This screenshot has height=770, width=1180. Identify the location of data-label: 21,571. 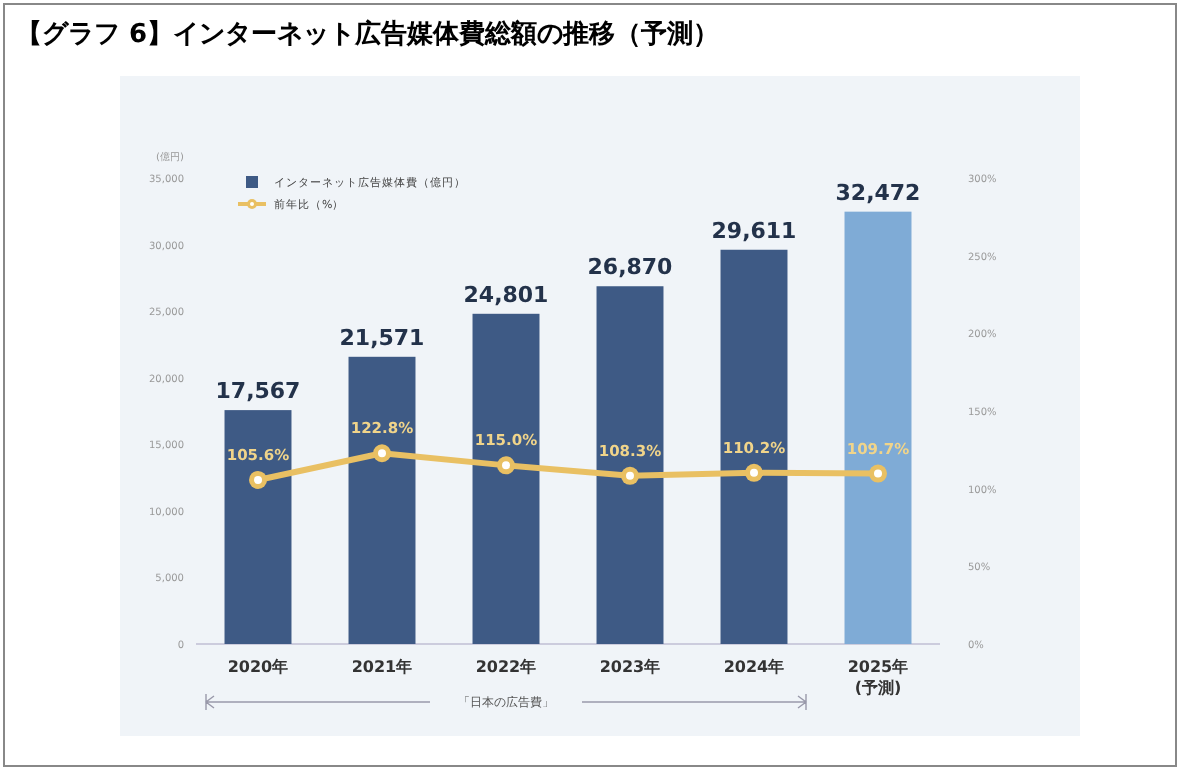
(382, 337).